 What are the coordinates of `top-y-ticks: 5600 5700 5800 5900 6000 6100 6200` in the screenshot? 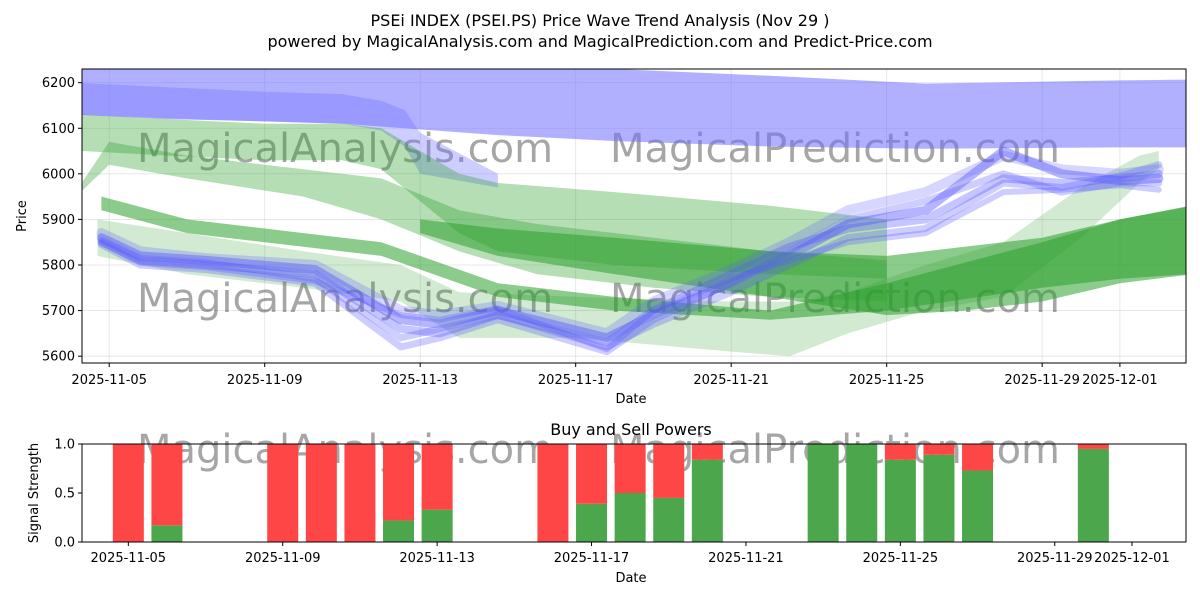 It's located at (62, 220).